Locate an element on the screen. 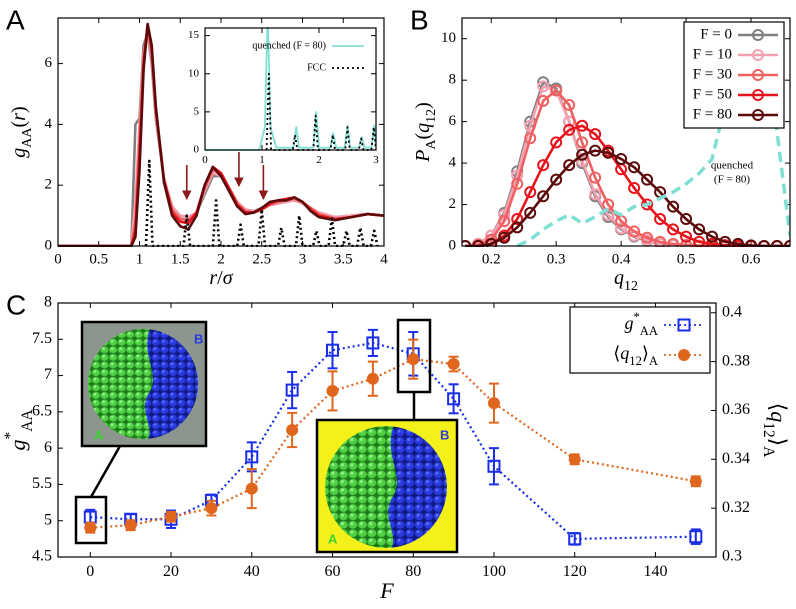 This screenshot has height=609, width=796. y2-tick-label: 0.3 is located at coordinates (732, 556).